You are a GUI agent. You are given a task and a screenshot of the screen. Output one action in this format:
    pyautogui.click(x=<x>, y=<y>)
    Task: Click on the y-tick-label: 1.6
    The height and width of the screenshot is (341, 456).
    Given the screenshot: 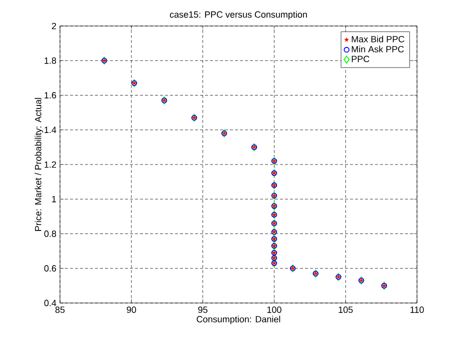 What is the action you would take?
    pyautogui.click(x=50, y=95)
    